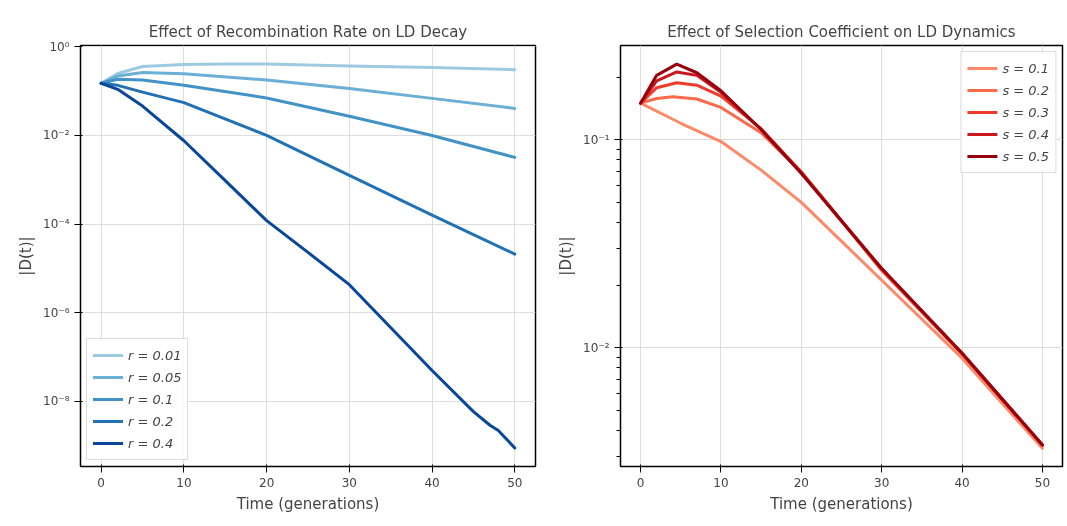 This screenshot has height=526, width=1067. Describe the element at coordinates (56, 401) in the screenshot. I see `y-tick-label: 10⁻⁸` at that location.